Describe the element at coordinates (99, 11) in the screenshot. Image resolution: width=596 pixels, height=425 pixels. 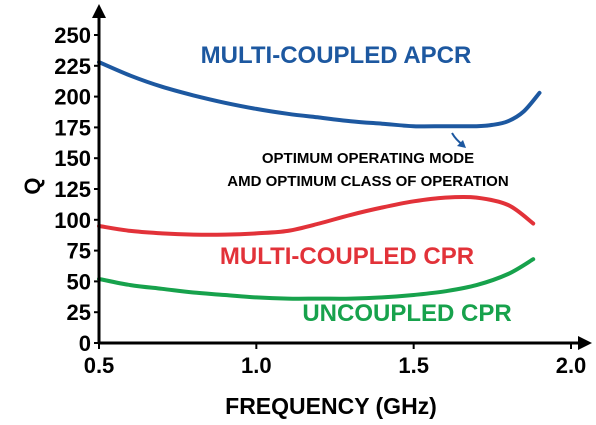
I see `y-axis-arrowhead` at that location.